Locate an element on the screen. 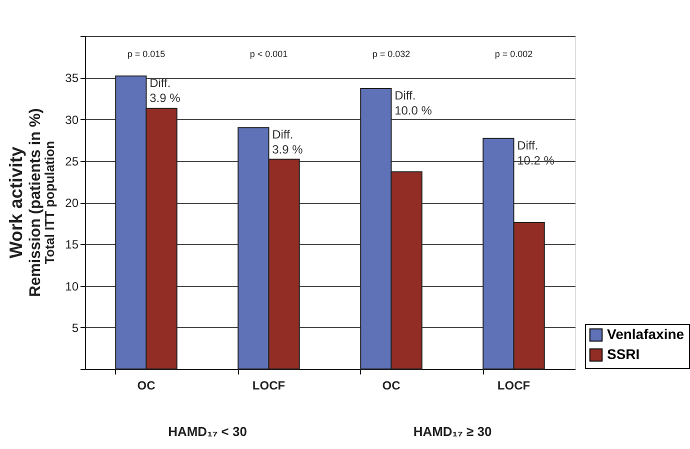  annotation: p = 0.015 is located at coordinates (146, 53).